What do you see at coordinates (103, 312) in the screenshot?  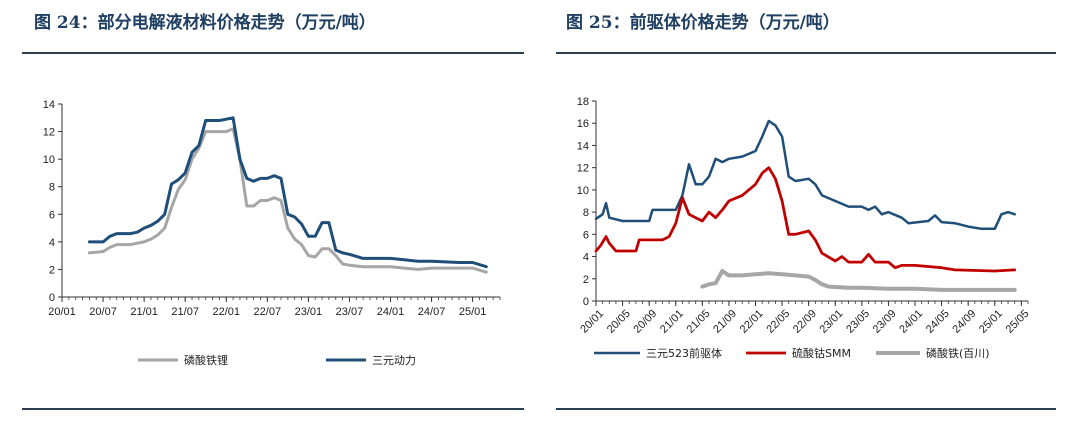 I see `x-tick-label: 20/07` at bounding box center [103, 312].